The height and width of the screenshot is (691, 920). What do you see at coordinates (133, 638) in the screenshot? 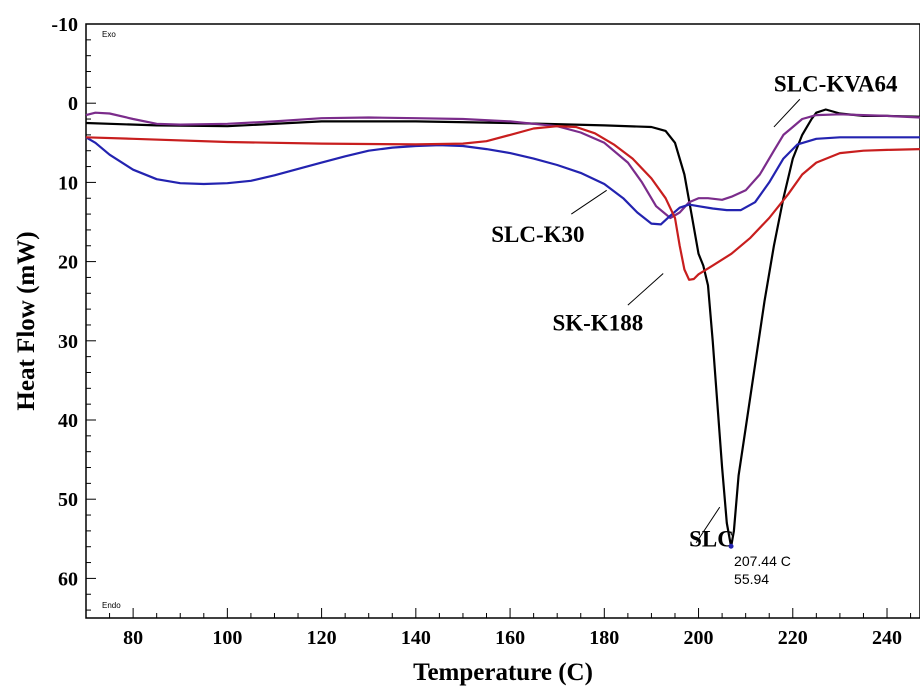
I see `x-tick-label: 80` at bounding box center [133, 638].